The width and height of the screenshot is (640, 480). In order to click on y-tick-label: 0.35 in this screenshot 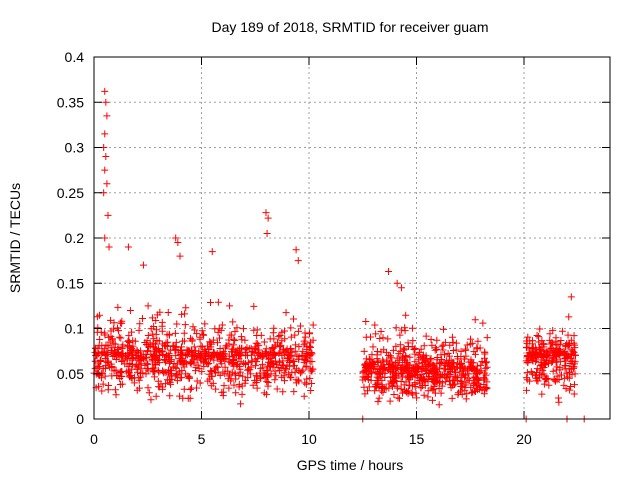, I will do `click(70, 102)`.